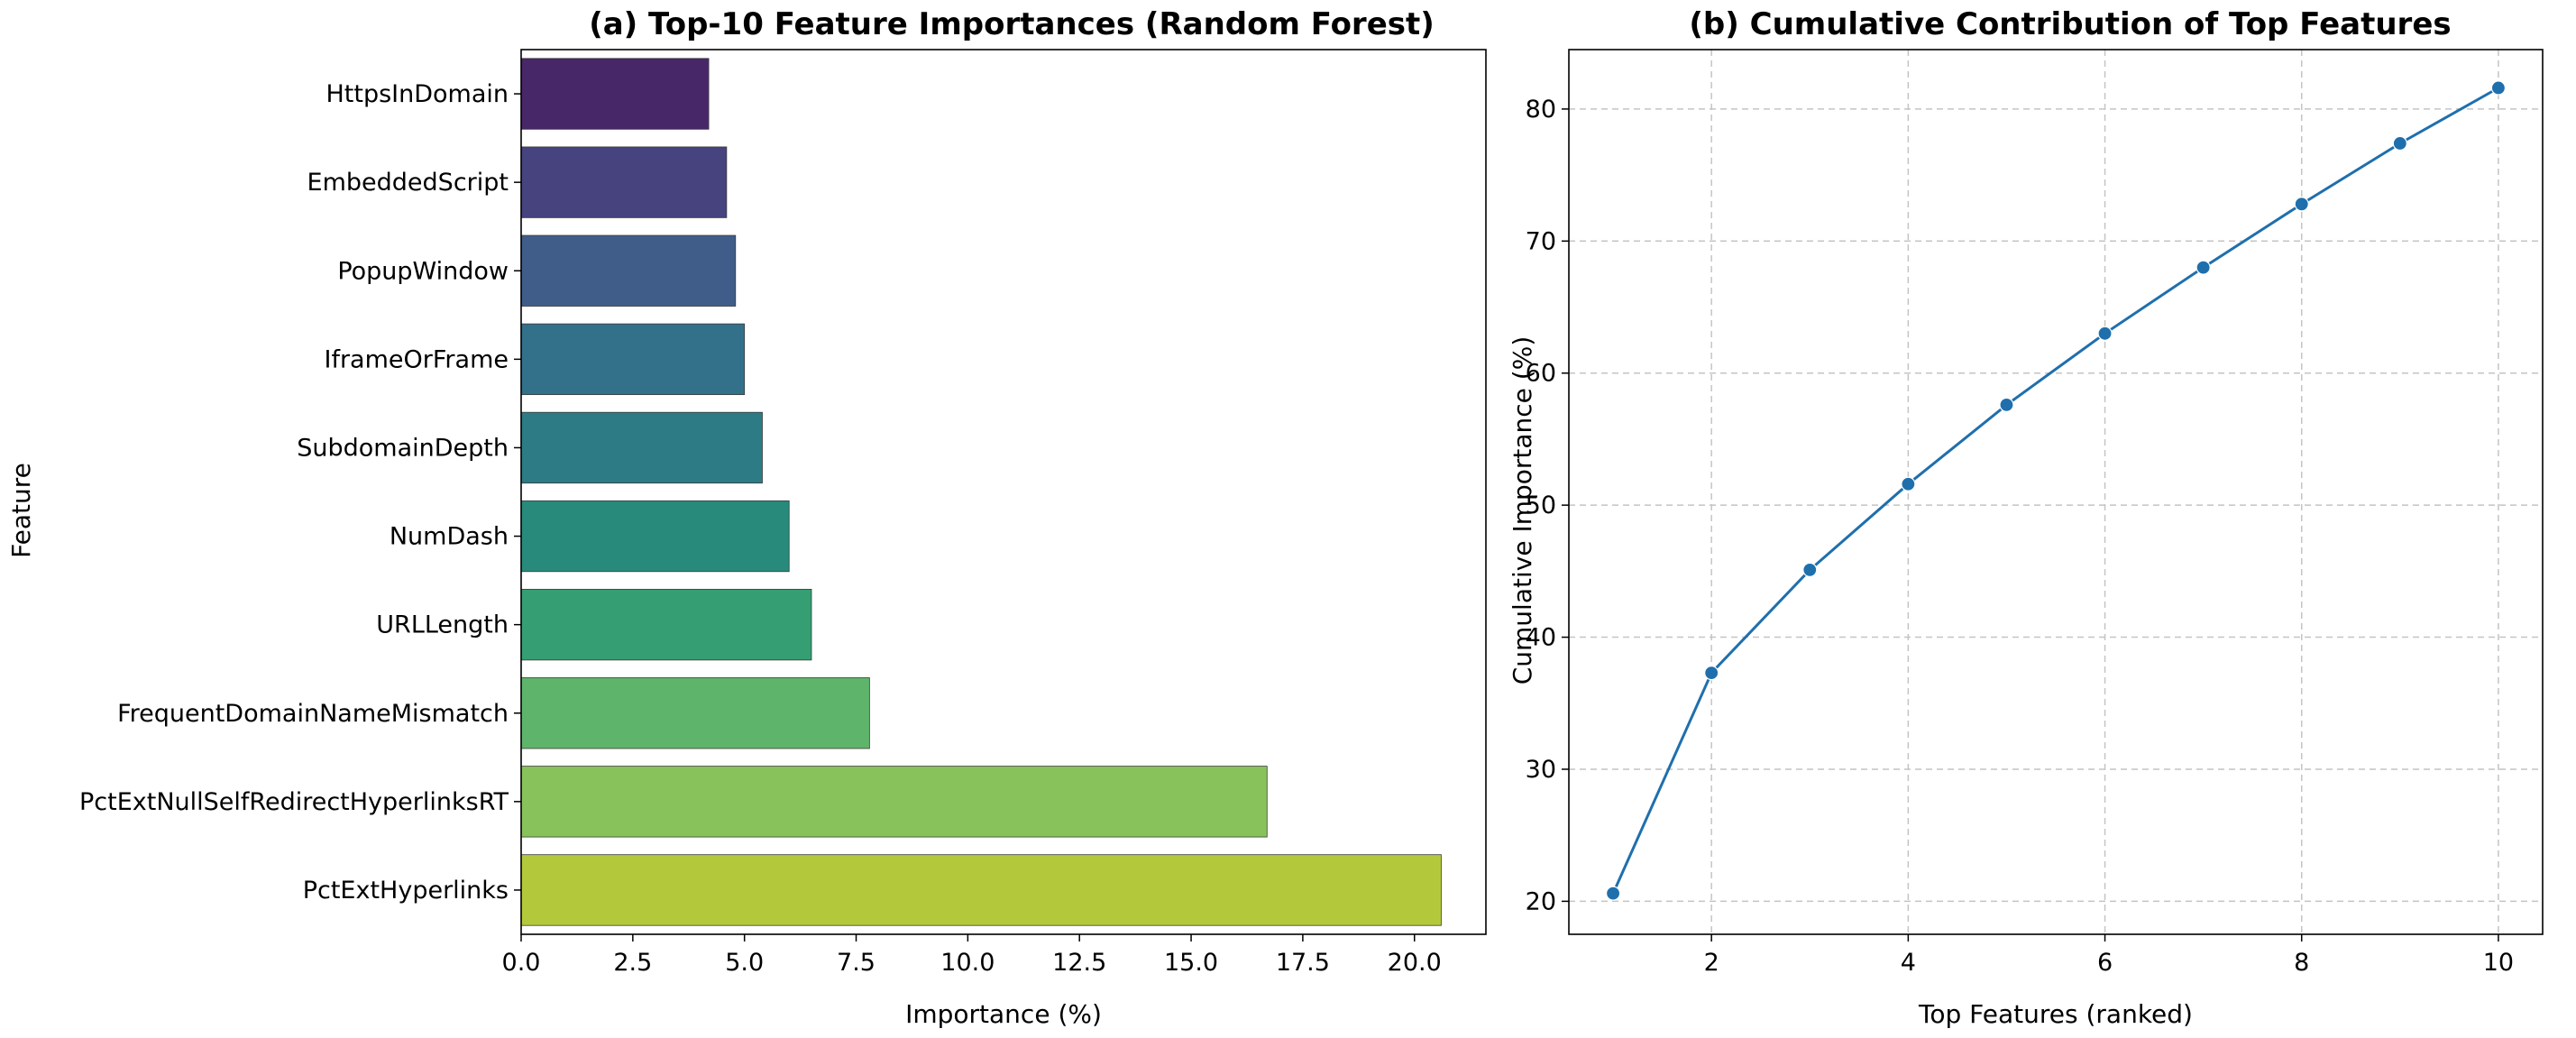  What do you see at coordinates (442, 625) in the screenshot?
I see `y-tick-label: URLLength` at bounding box center [442, 625].